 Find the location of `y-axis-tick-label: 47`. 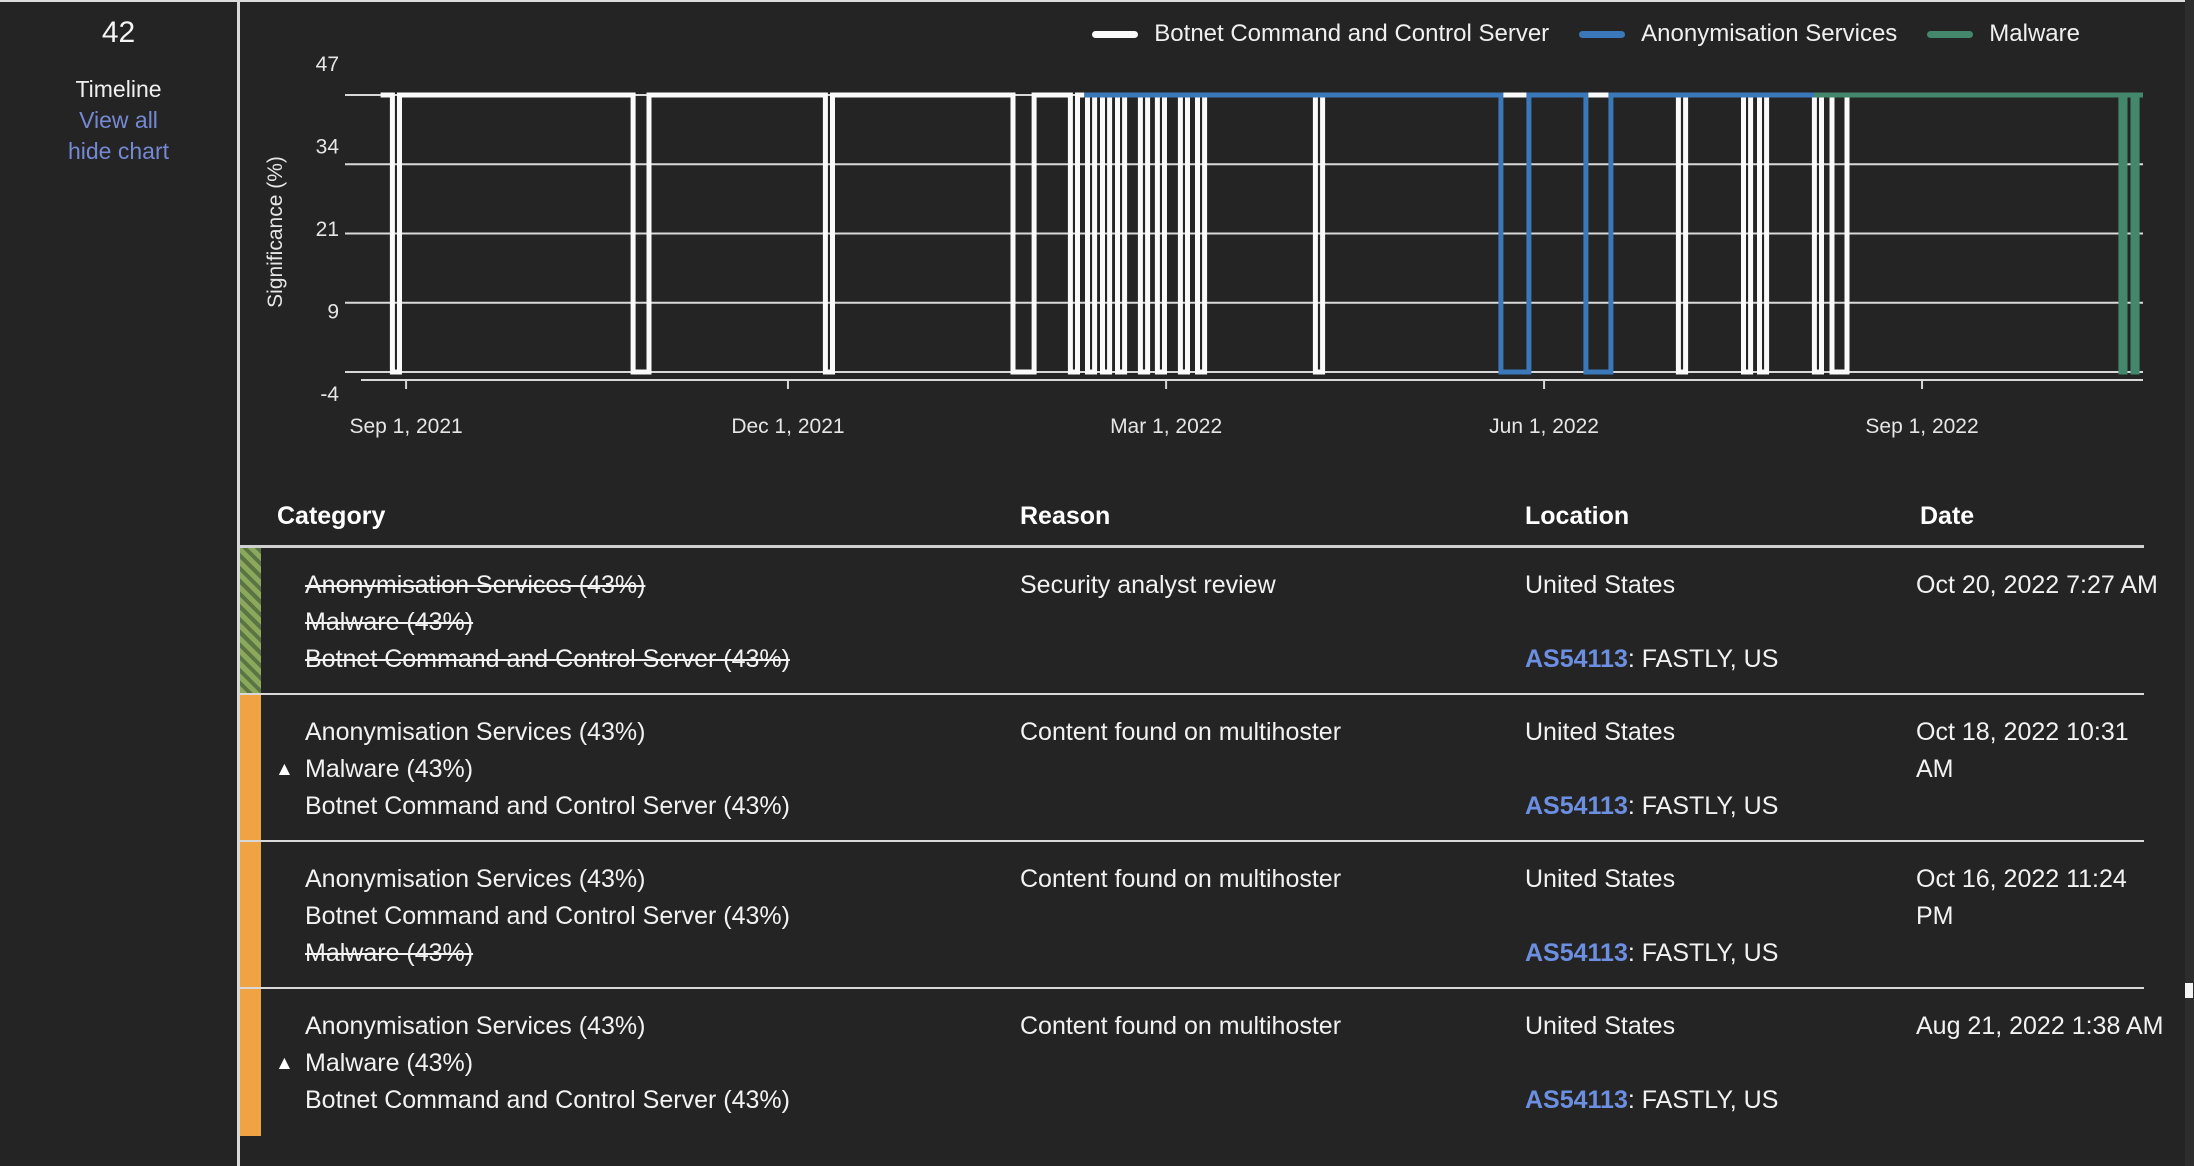

y-axis-tick-label: 47 is located at coordinates (327, 64).